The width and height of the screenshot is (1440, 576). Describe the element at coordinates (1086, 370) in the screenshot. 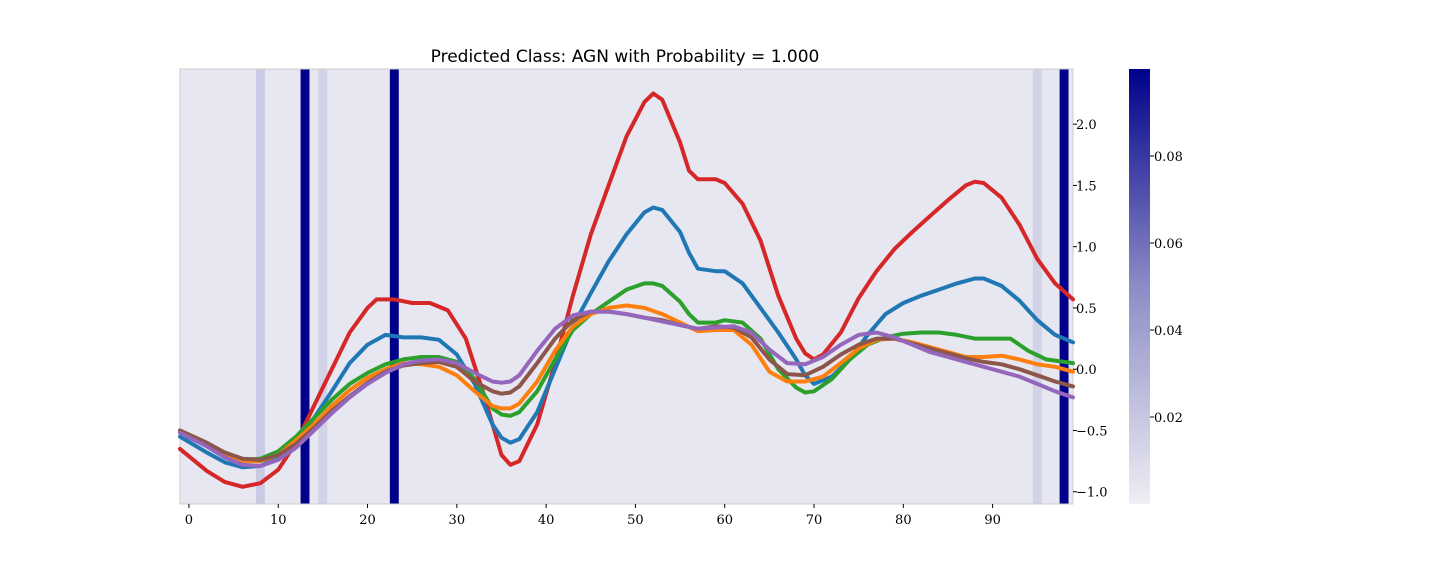

I see `y-tick-label: 0.0` at that location.